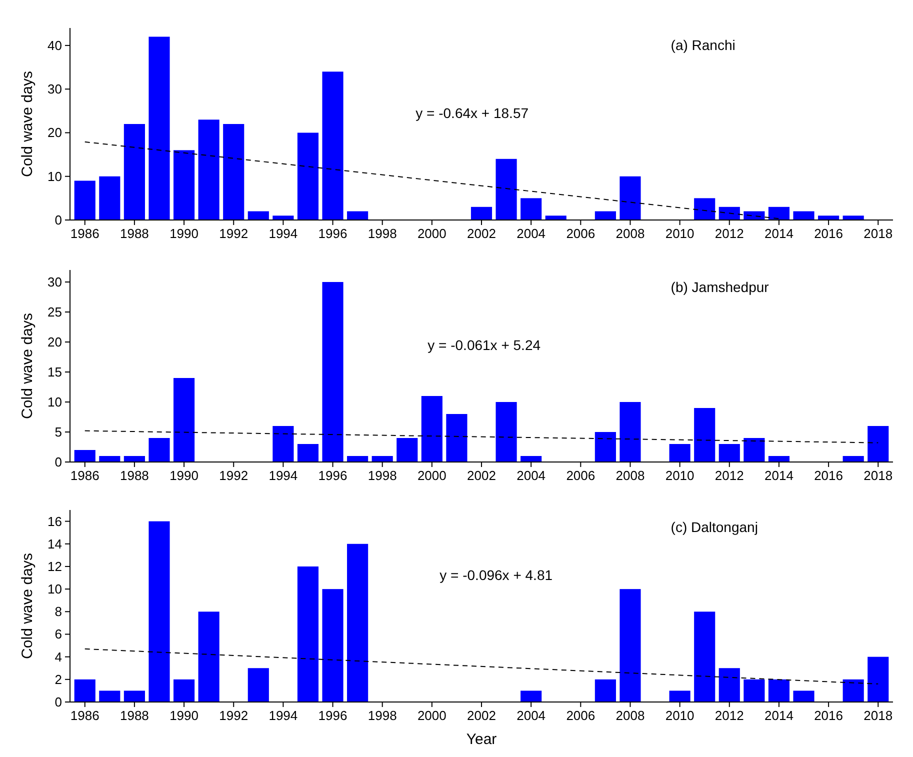 The width and height of the screenshot is (913, 757). I want to click on y-tick-label: 30, so click(55, 89).